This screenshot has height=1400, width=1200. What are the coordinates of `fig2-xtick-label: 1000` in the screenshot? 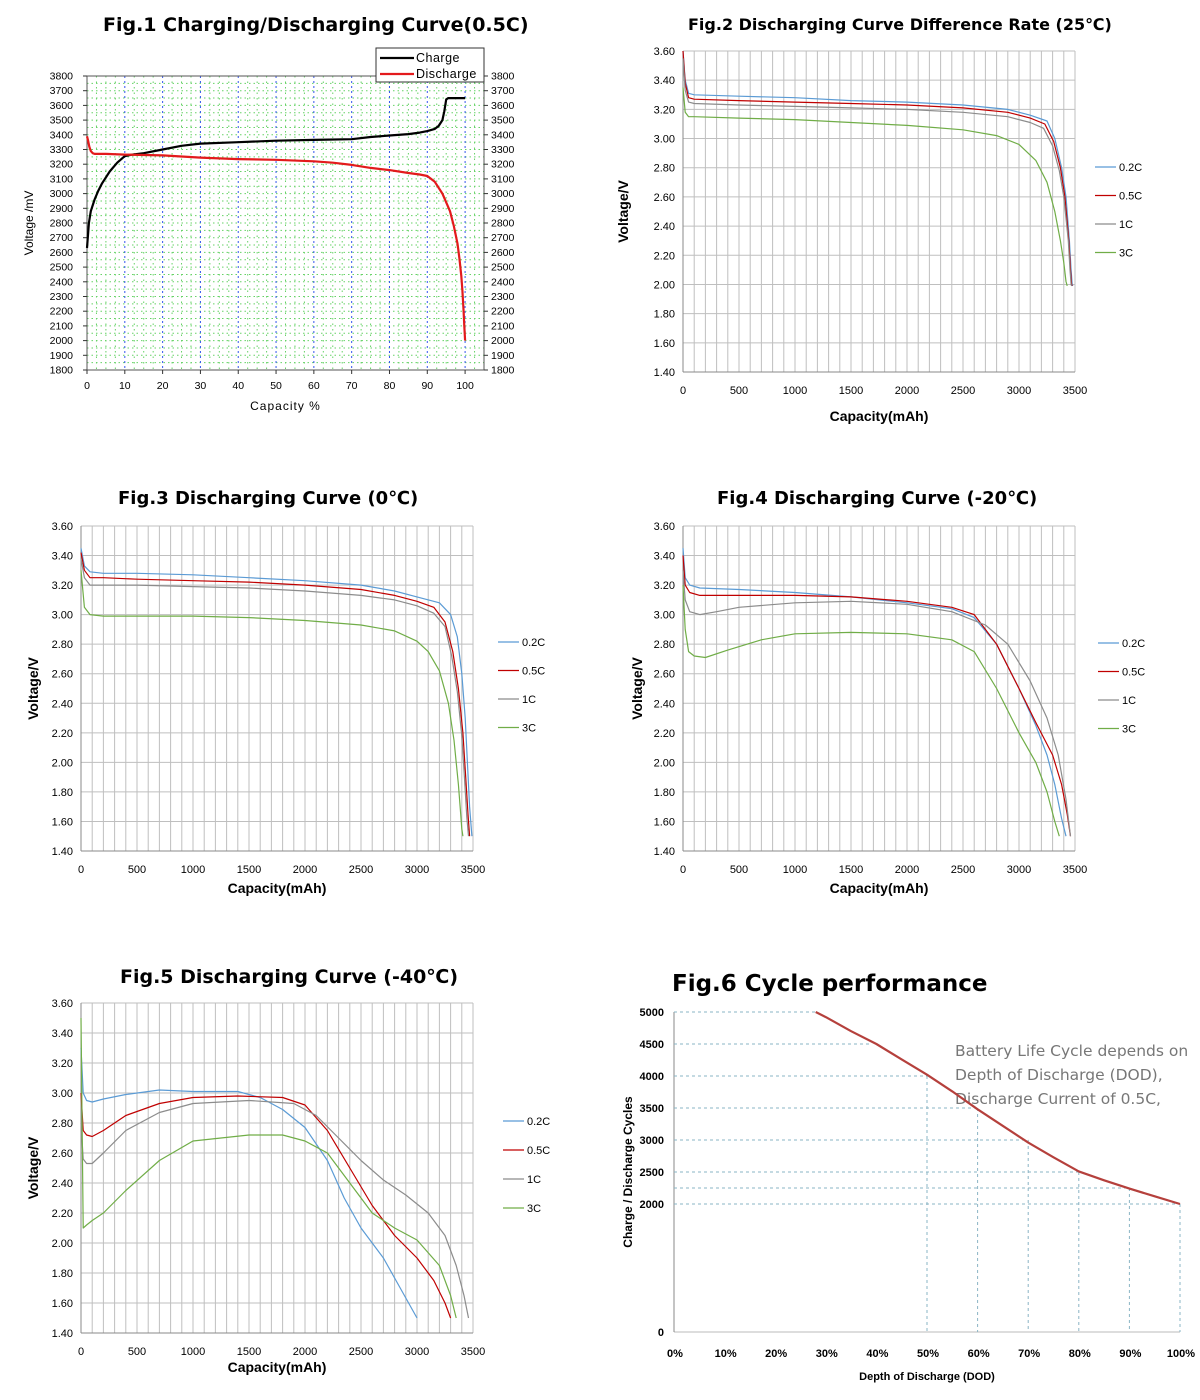 It's located at (795, 391).